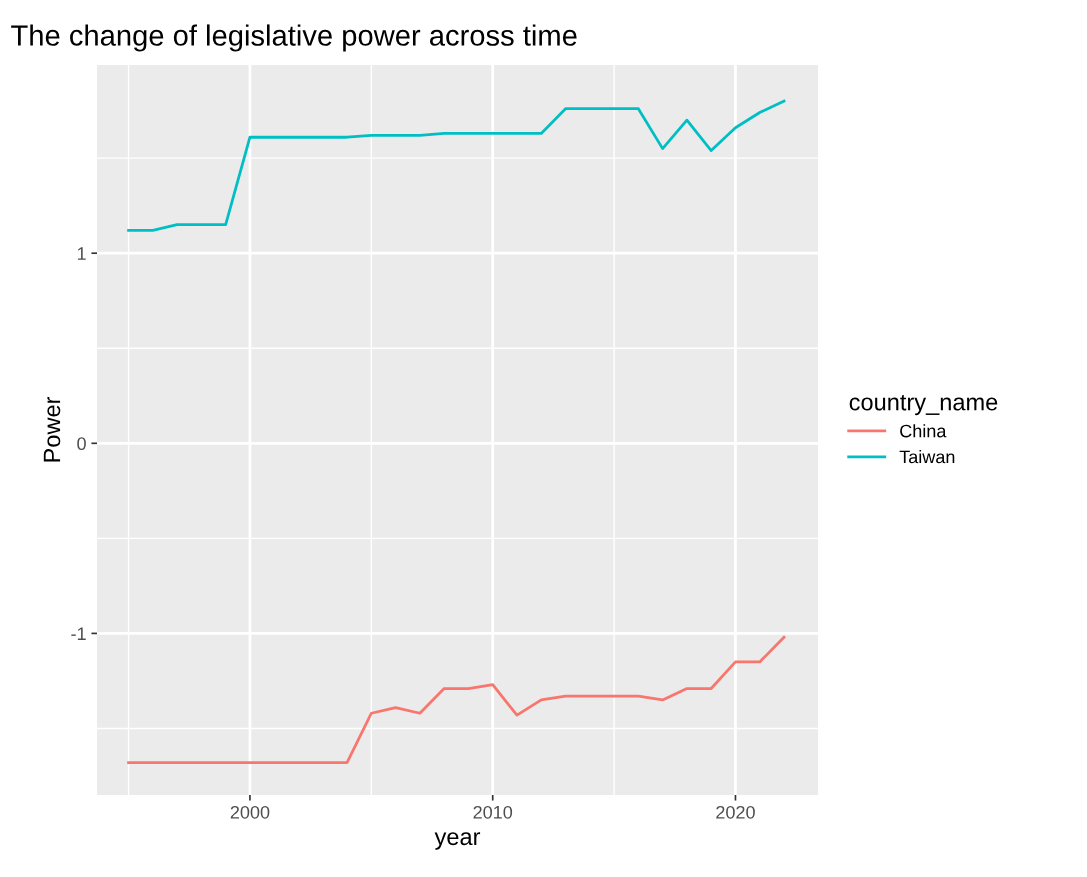  What do you see at coordinates (78, 633) in the screenshot?
I see `y-tick-label: -1` at bounding box center [78, 633].